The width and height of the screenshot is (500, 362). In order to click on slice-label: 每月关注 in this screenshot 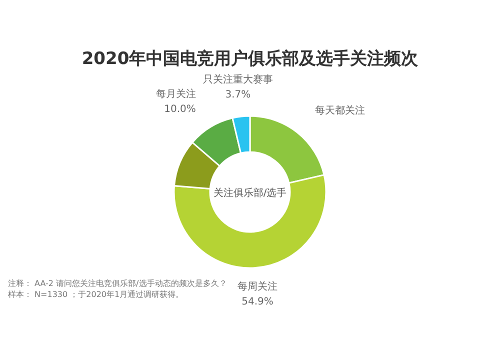, I will do `click(176, 94)`.